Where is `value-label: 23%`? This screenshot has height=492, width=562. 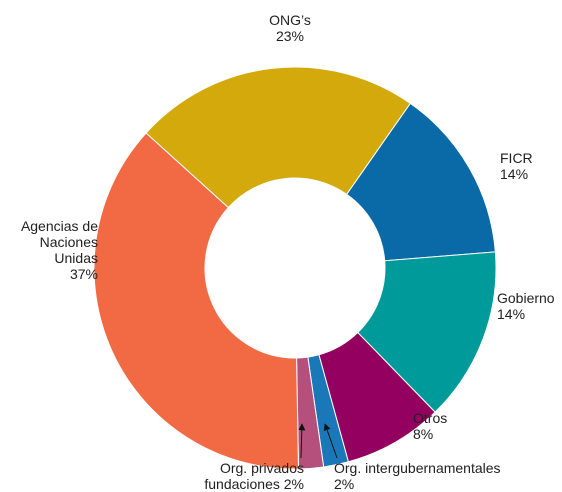
value-label: 23% is located at coordinates (290, 36).